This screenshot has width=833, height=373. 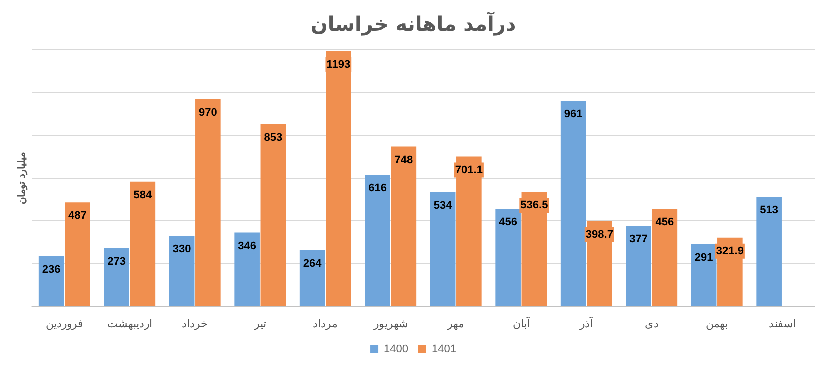 I want to click on x-tick-label: شهریور, so click(x=390, y=324).